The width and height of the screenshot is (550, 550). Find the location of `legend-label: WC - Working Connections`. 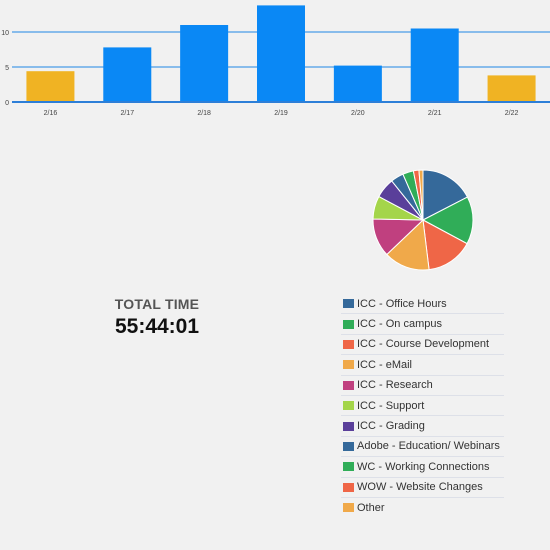

legend-label: WC - Working Connections is located at coordinates (423, 466).